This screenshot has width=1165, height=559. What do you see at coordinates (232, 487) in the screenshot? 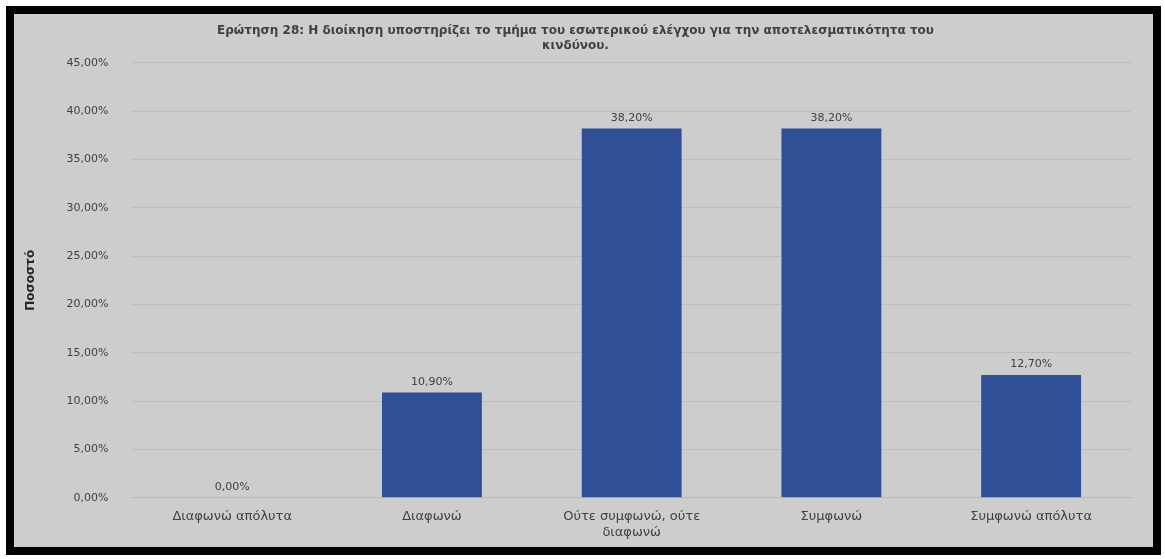
I see `data-label: 0,00%` at bounding box center [232, 487].